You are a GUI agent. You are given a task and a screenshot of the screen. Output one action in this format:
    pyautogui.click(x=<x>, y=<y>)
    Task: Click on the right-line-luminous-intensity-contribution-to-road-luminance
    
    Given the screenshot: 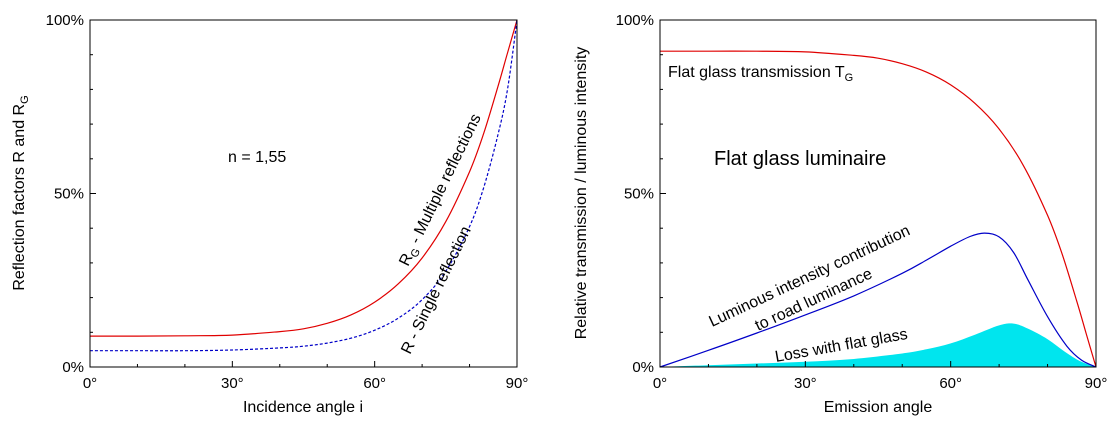 What is the action you would take?
    pyautogui.click(x=878, y=300)
    